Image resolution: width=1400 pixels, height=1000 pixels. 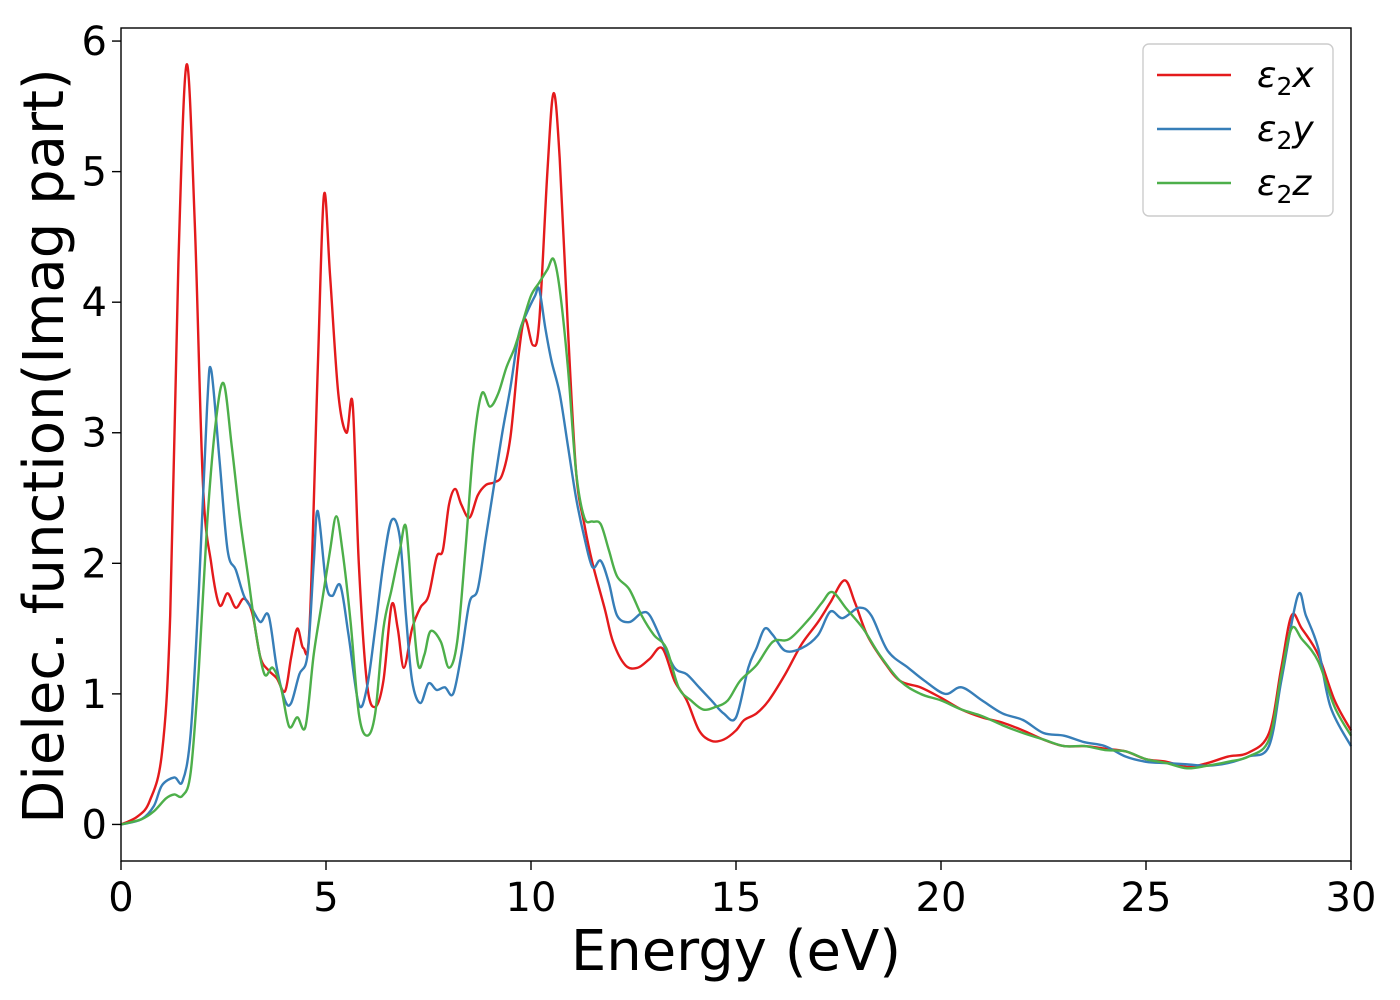 I want to click on x-tick-label: 20, so click(x=941, y=898).